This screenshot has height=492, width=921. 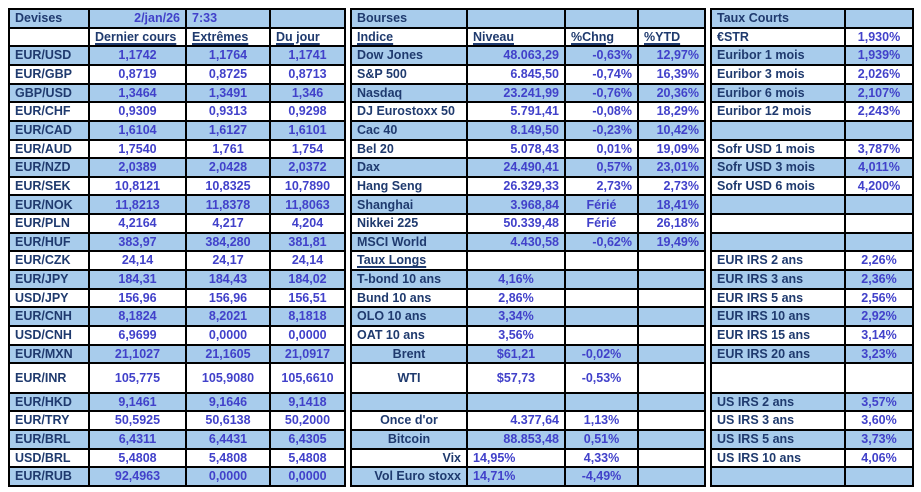 What do you see at coordinates (138, 262) in the screenshot?
I see `dernier-cours-cell: 24,14` at bounding box center [138, 262].